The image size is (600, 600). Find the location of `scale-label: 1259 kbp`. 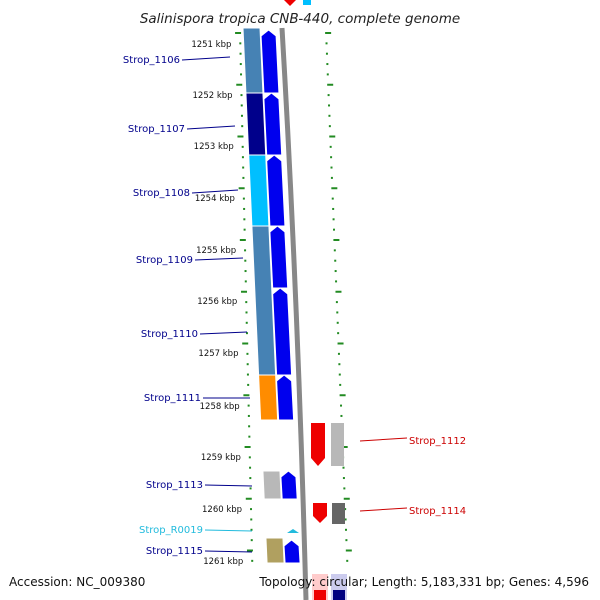

scale-label: 1259 kbp is located at coordinates (221, 458).